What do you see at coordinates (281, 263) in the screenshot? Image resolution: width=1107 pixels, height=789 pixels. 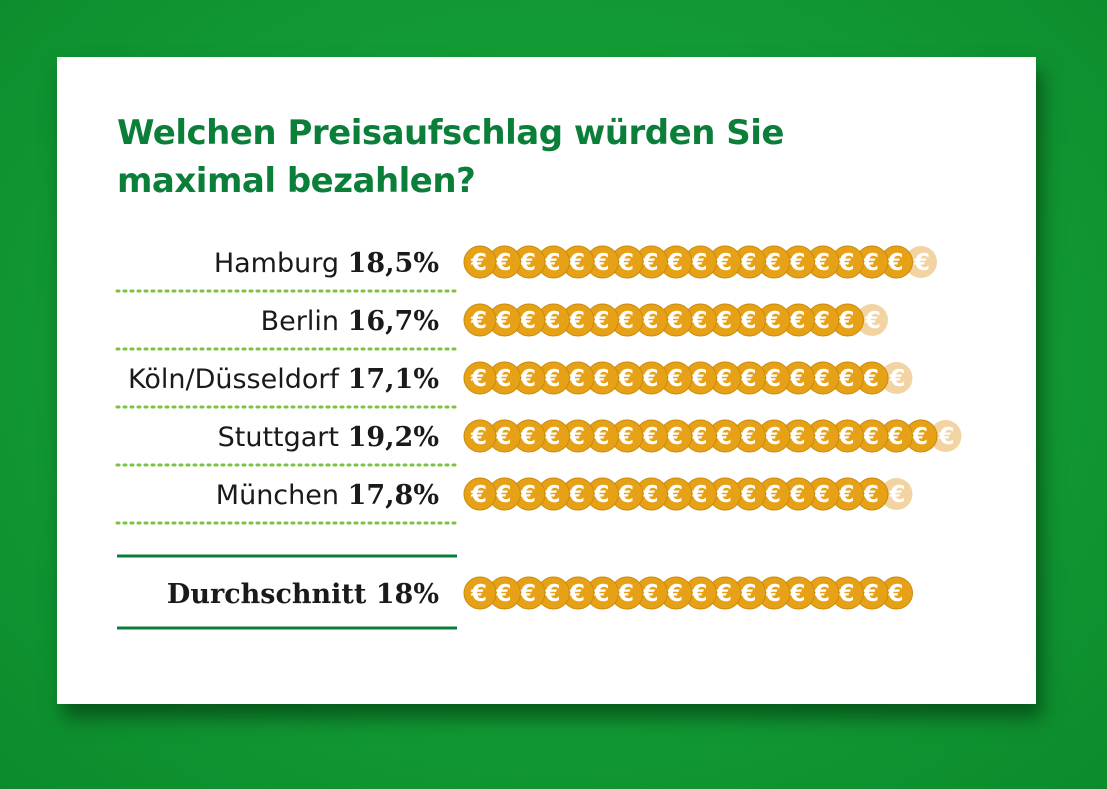 I see `category-name: Hamburg` at bounding box center [281, 263].